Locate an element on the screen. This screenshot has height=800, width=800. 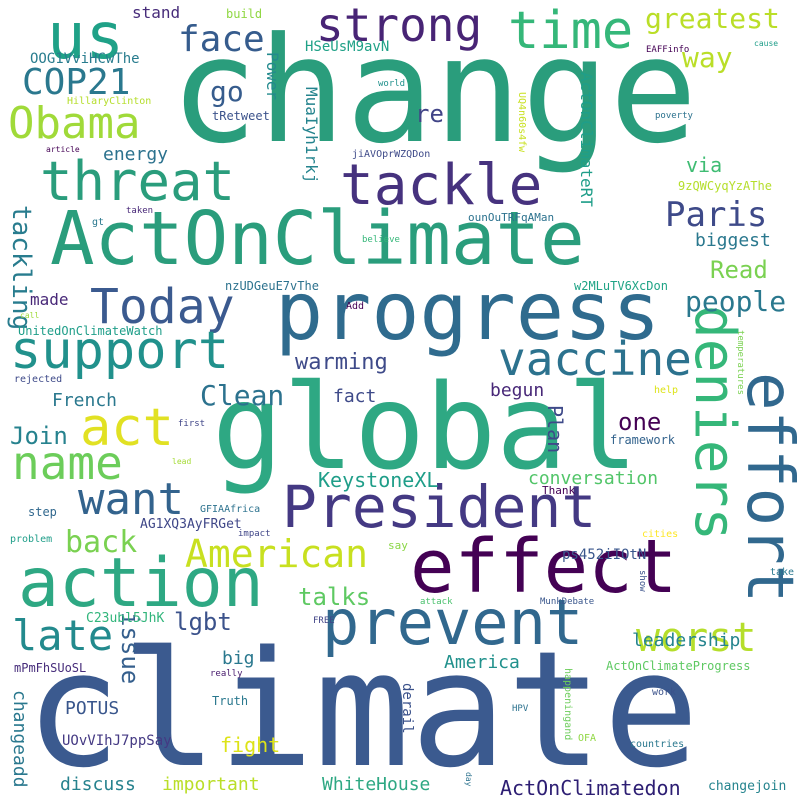
word-uq4n60s4fw: UQ4n60s4fw is located at coordinates (521, 122).